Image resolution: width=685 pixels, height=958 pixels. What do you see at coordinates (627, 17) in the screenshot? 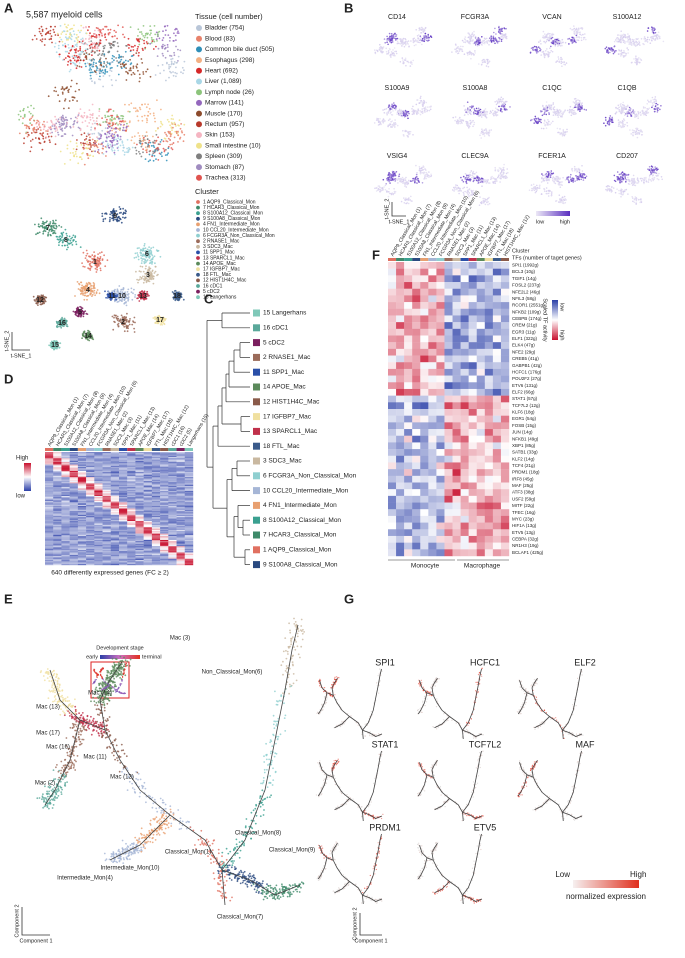
I see `gene-label: S100A12` at bounding box center [627, 17].